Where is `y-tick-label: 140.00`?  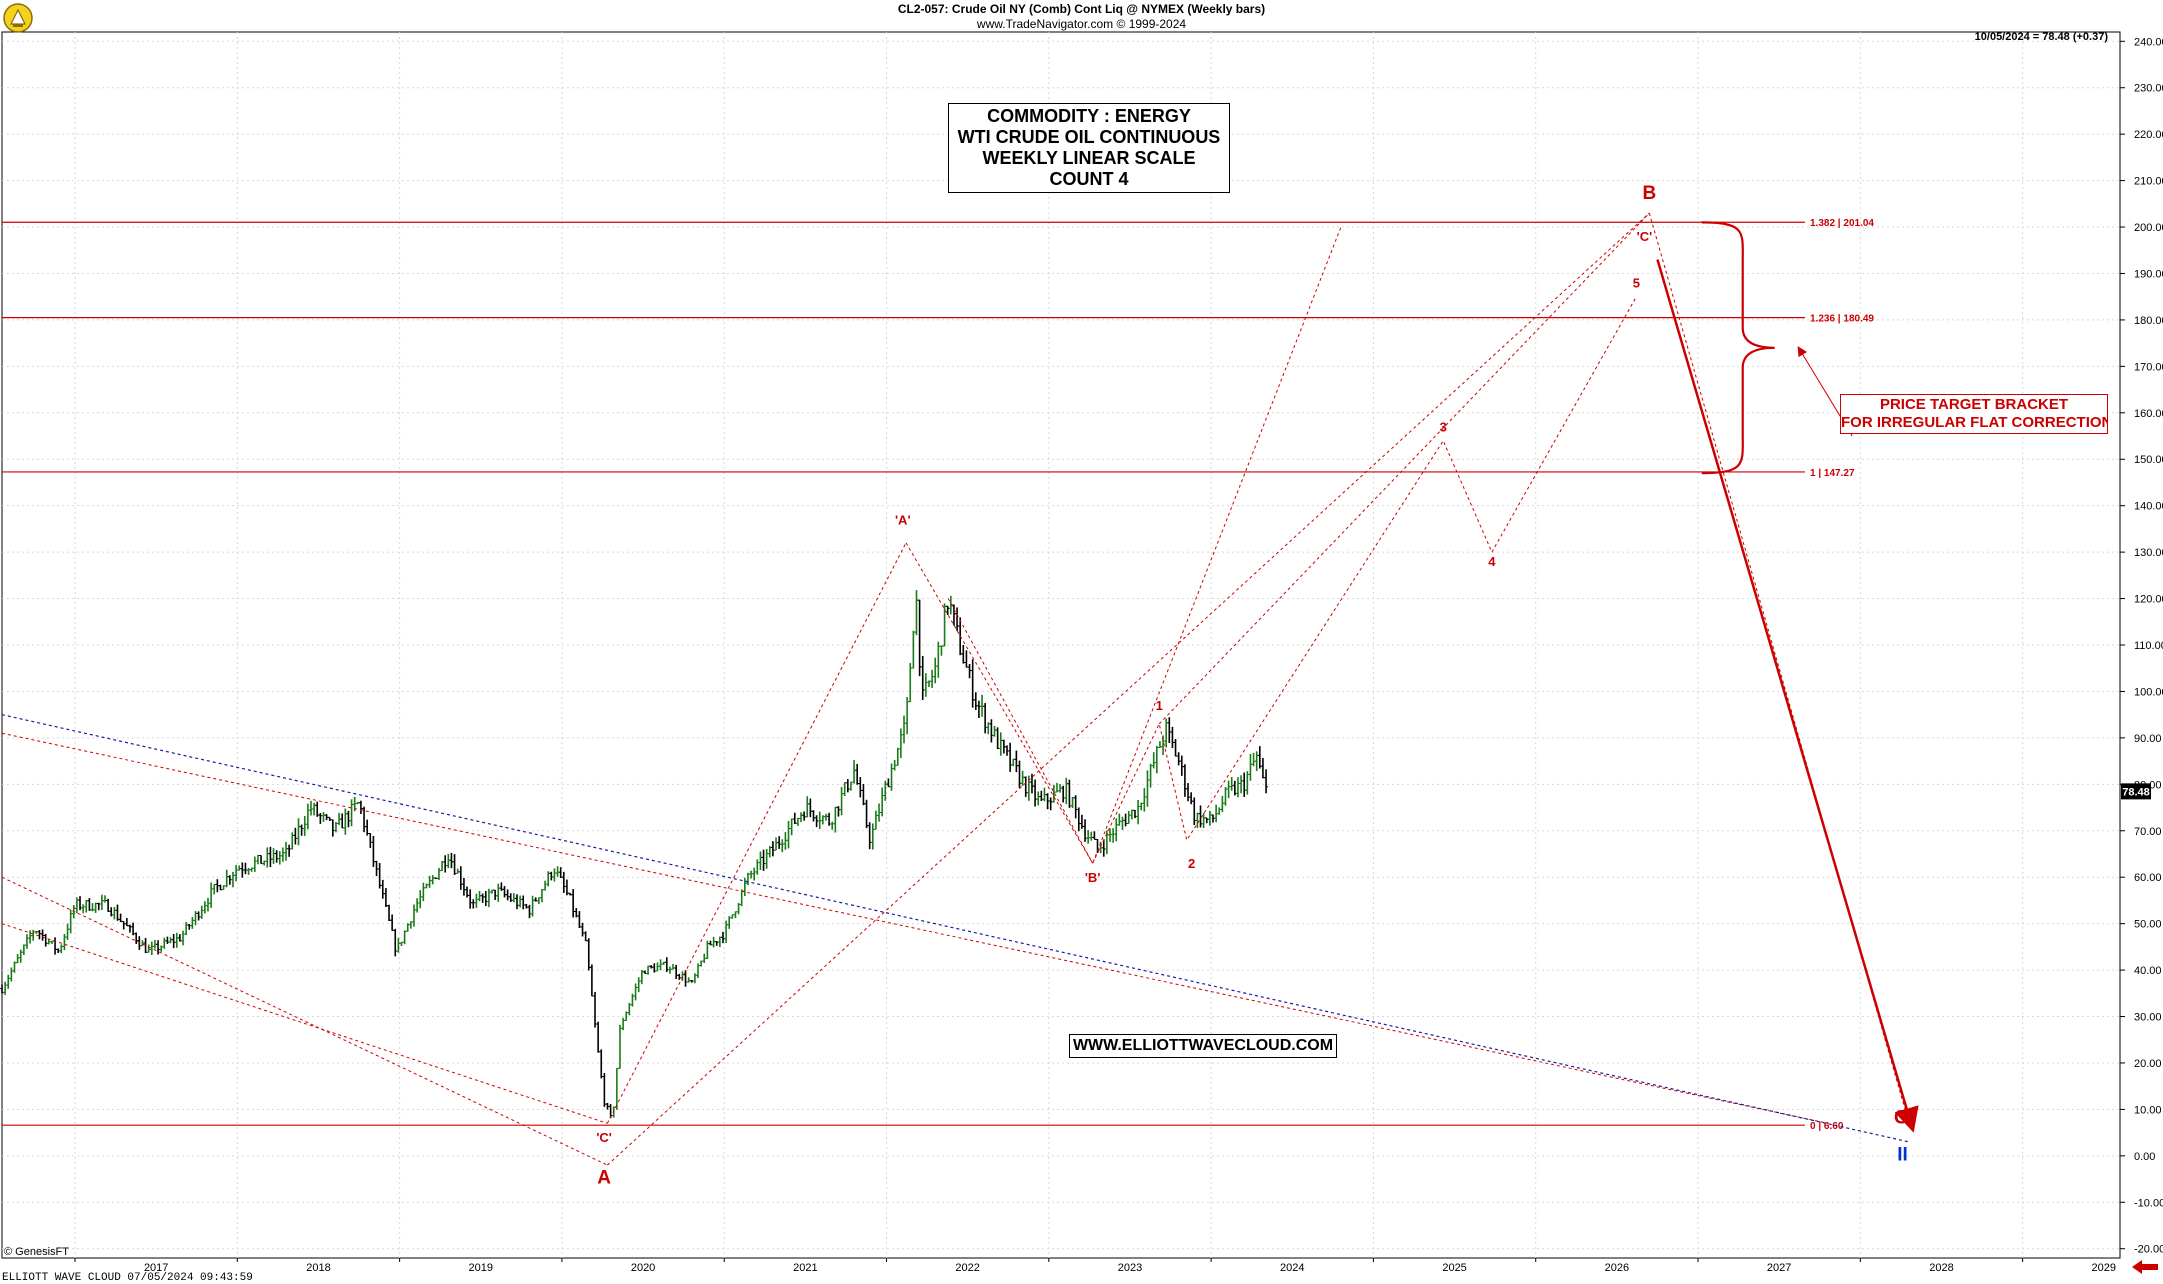 y-tick-label: 140.00 is located at coordinates (2148, 507).